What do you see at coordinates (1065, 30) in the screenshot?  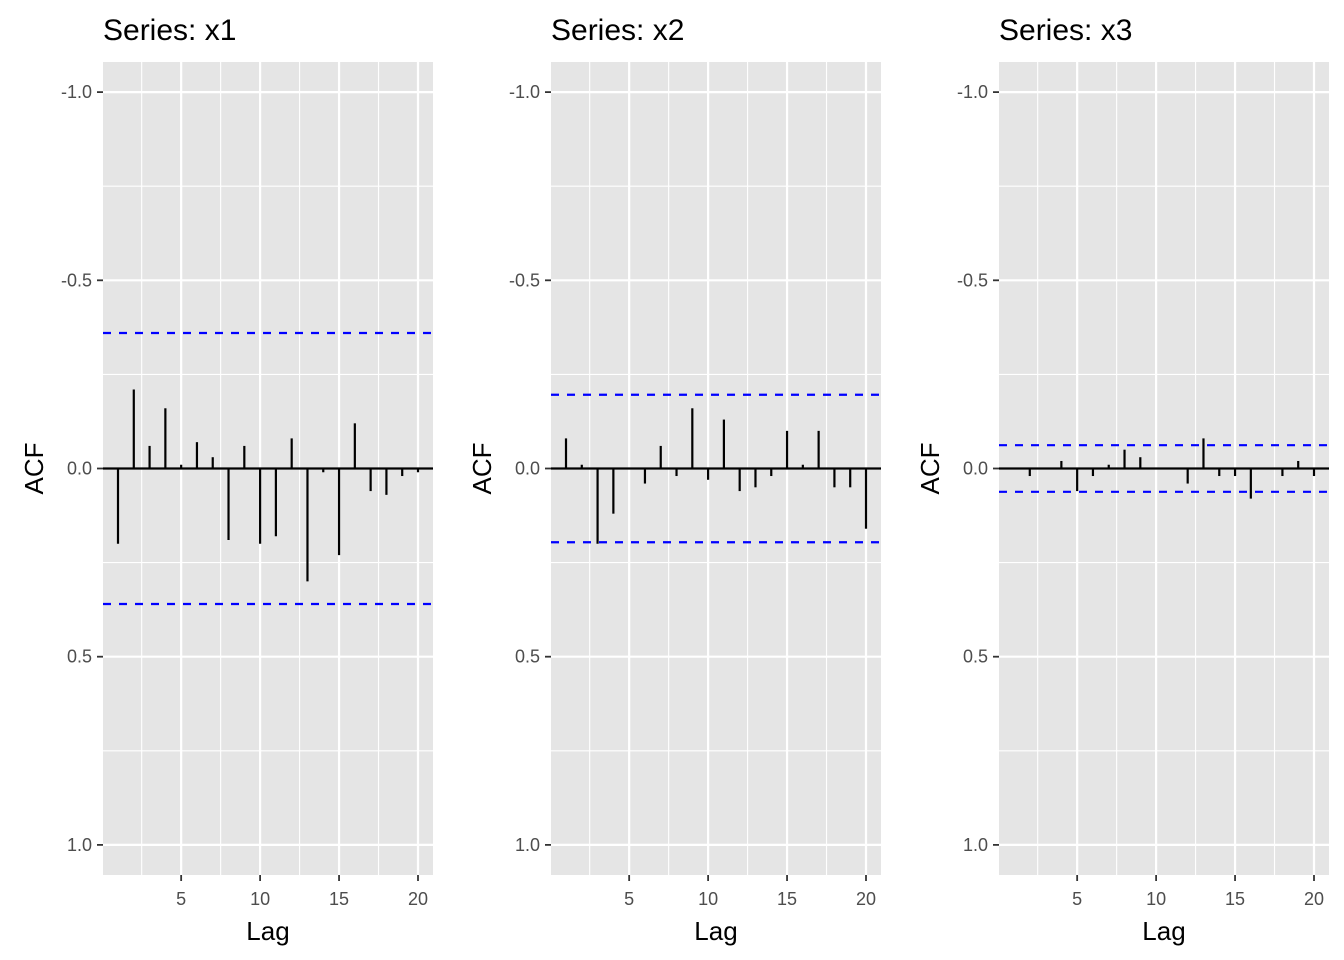 I see `panel-title: Series: x3` at bounding box center [1065, 30].